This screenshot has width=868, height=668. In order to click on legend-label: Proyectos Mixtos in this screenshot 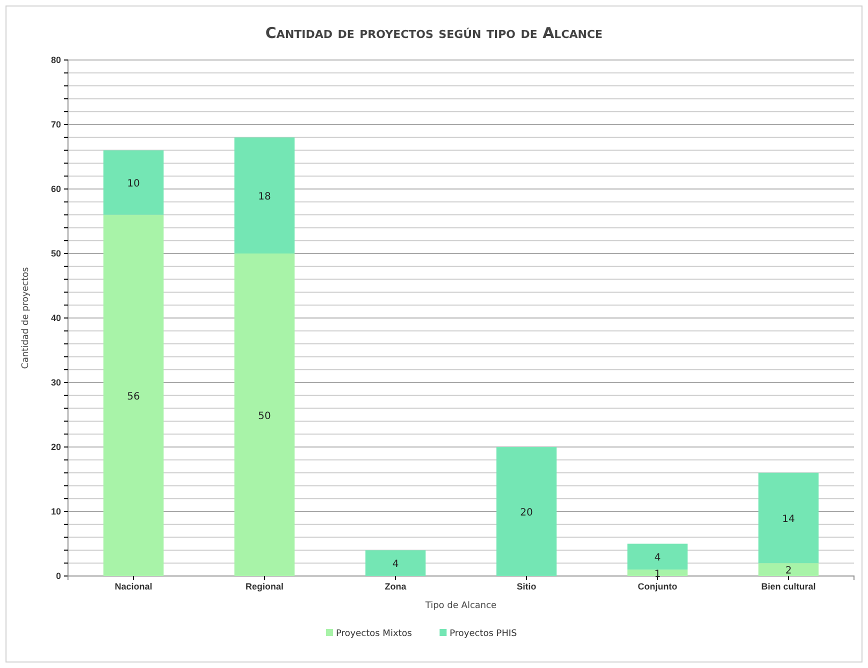, I will do `click(374, 634)`.